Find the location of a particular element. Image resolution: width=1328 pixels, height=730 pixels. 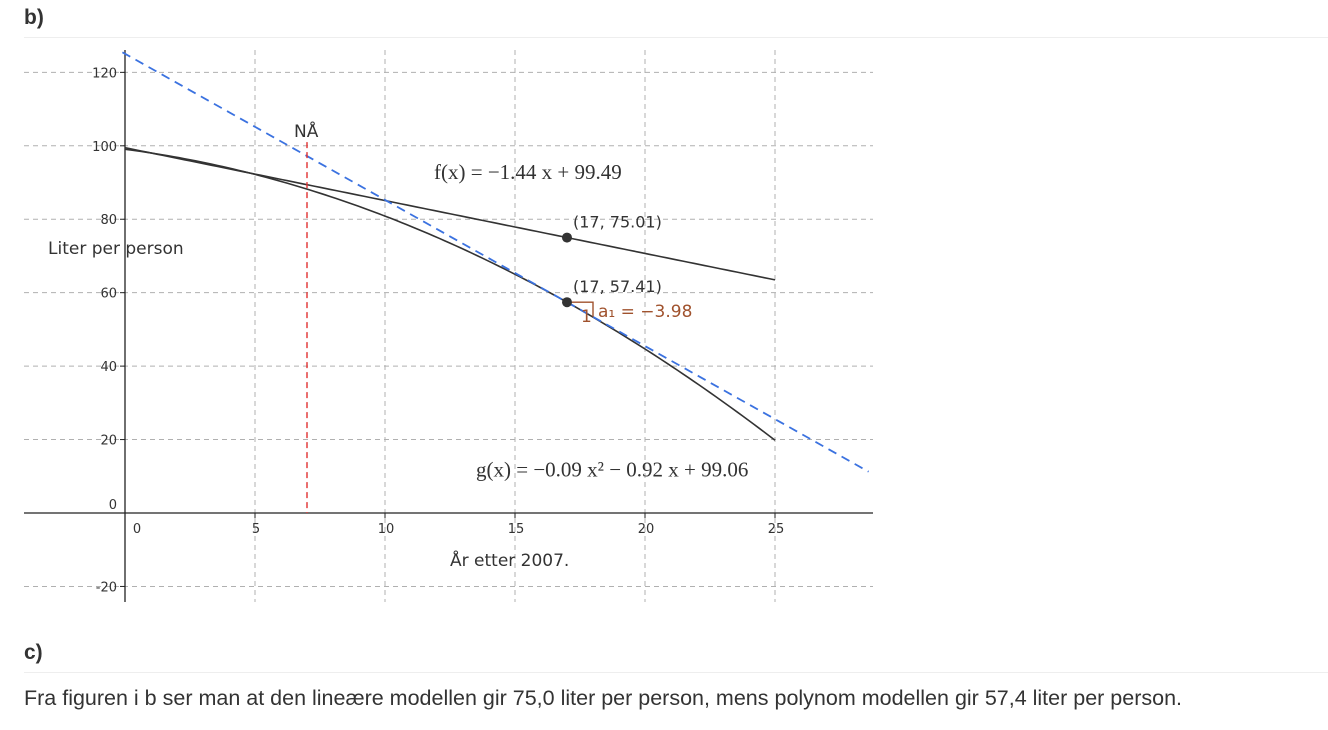

y-tick-label-80: 80 is located at coordinates (108, 220).